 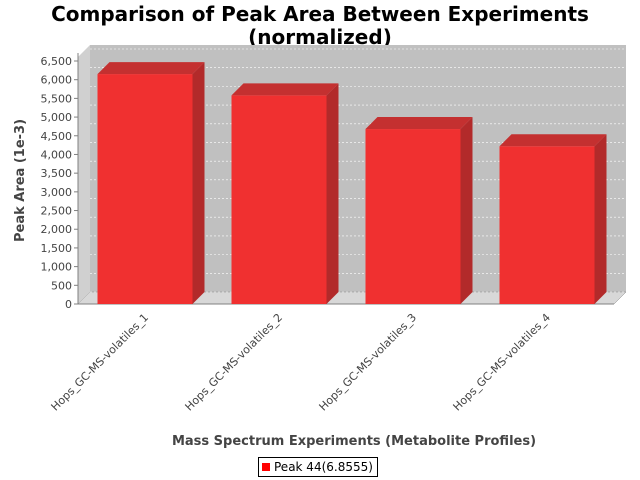 I want to click on legend-label: Peak 44(6.8555), so click(x=323, y=467).